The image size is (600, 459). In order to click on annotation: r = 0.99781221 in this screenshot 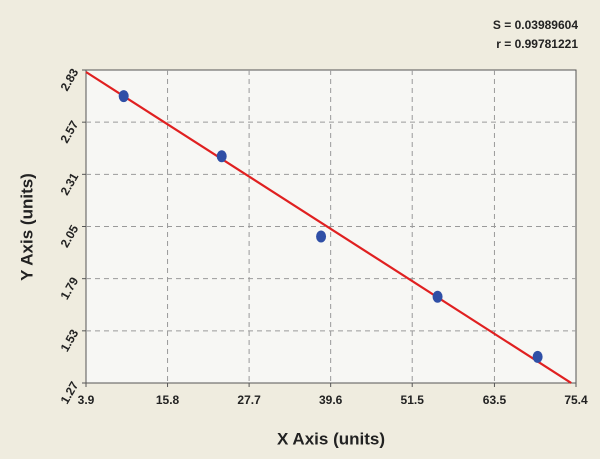, I will do `click(537, 44)`.